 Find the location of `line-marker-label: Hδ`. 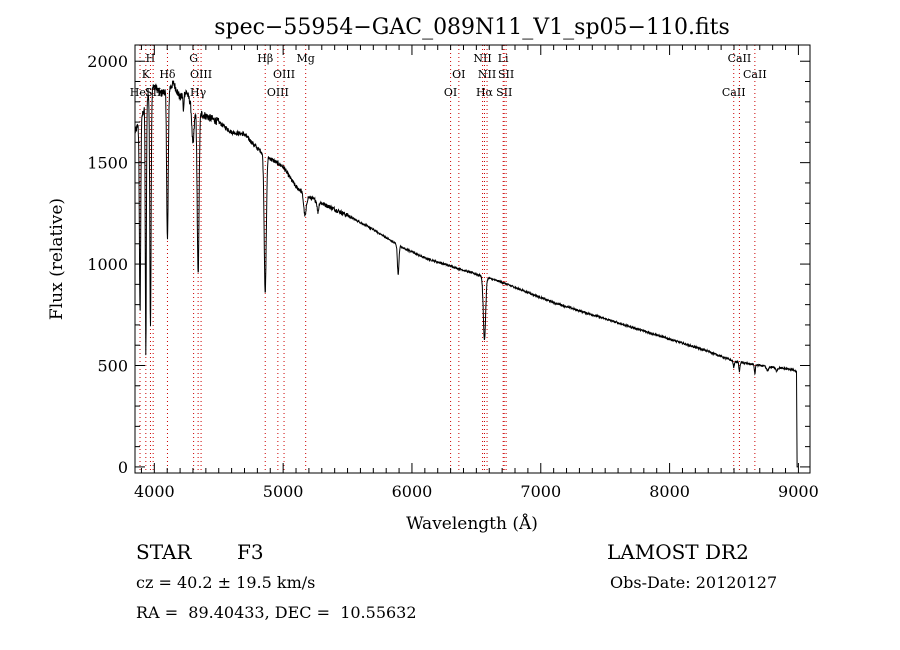

line-marker-label: Hδ is located at coordinates (167, 74).